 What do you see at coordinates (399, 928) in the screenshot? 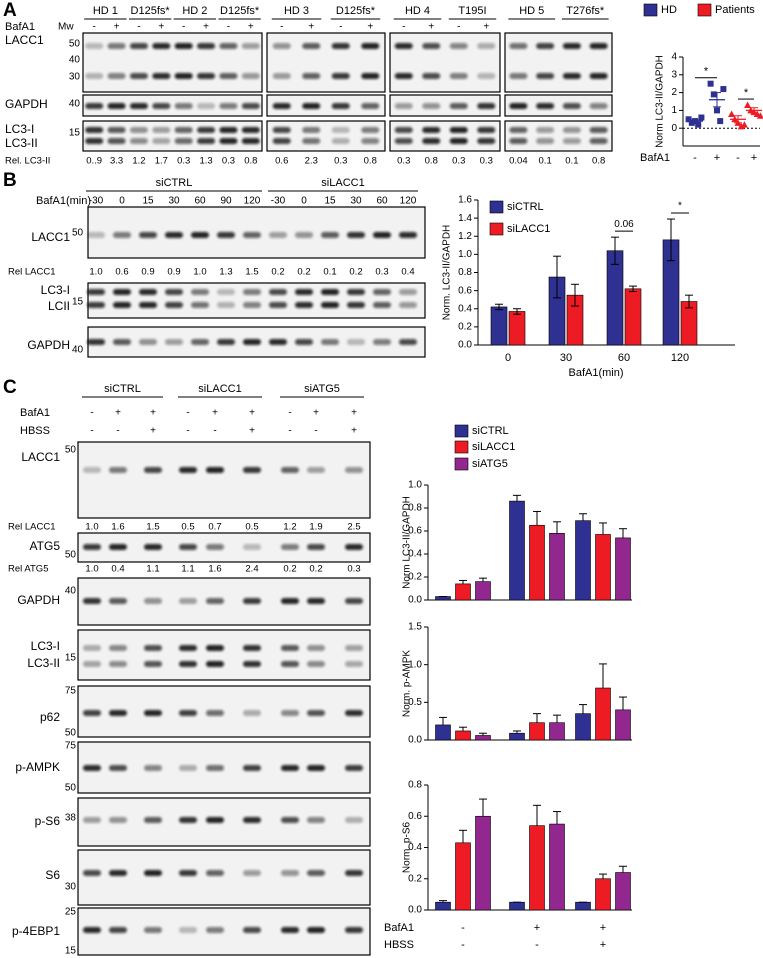
I see `x-row-label: BafA1` at bounding box center [399, 928].